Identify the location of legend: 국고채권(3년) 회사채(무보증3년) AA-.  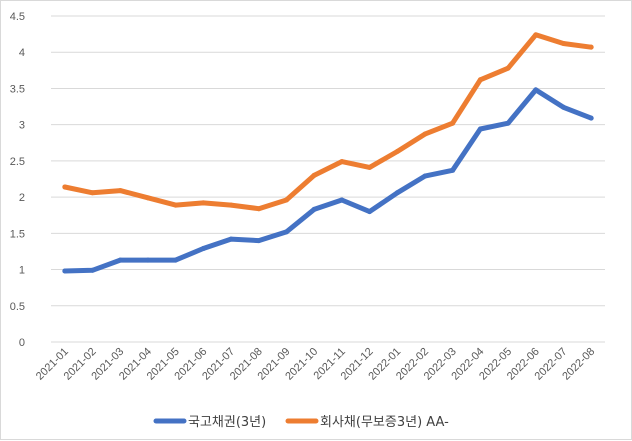
(301, 422).